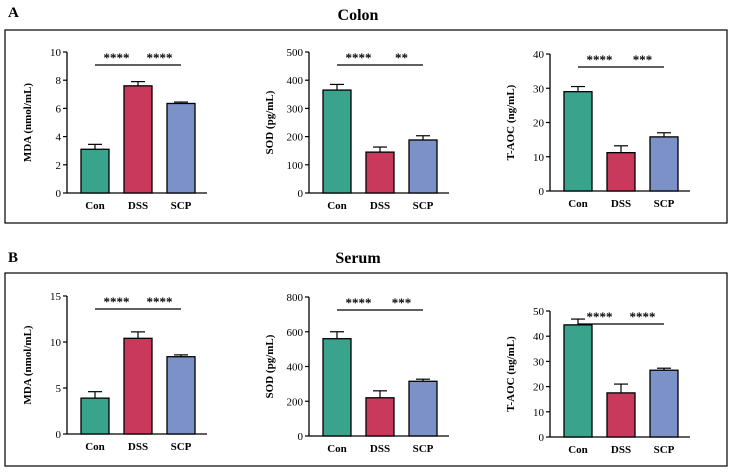 Image resolution: width=734 pixels, height=473 pixels. I want to click on panel-b-title: Serum, so click(358, 258).